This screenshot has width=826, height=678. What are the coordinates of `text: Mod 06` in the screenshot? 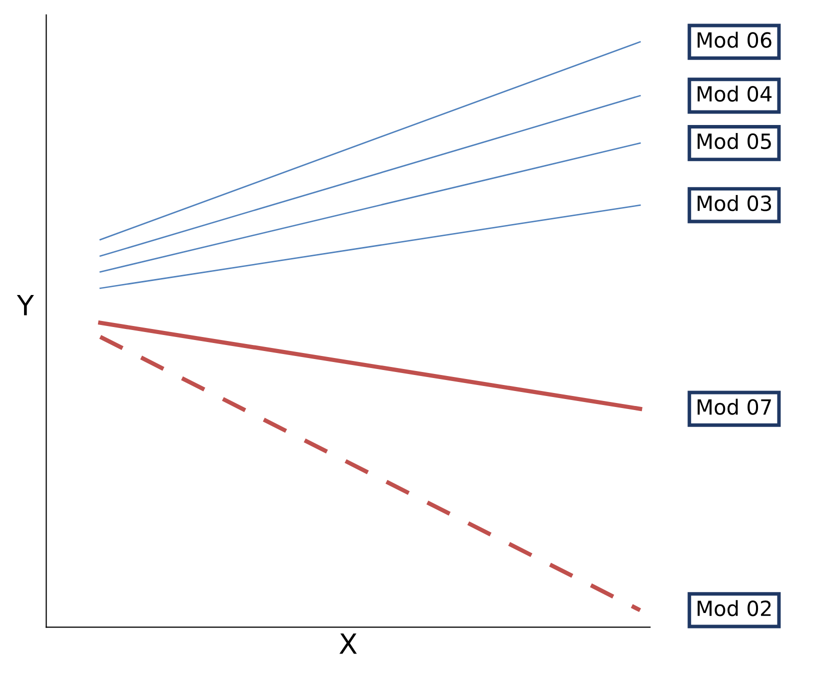 It's located at (735, 40).